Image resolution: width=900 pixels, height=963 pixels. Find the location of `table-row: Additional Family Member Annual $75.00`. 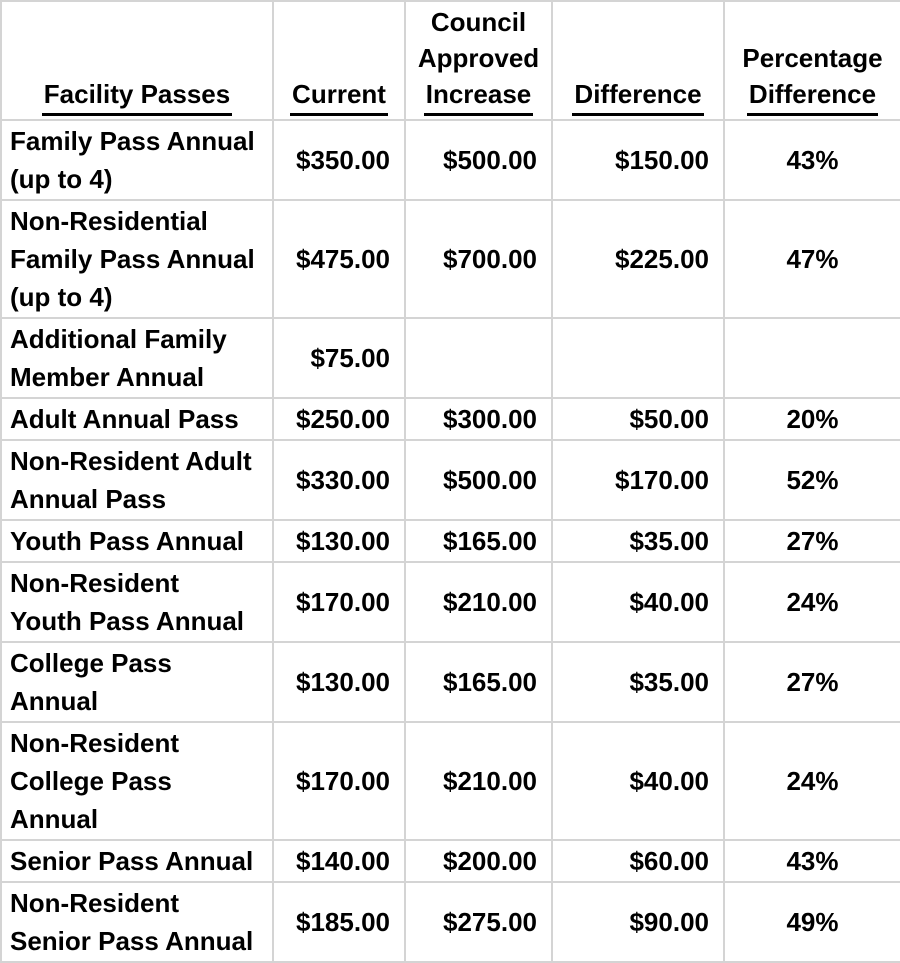

table-row: Additional Family Member Annual $75.00 is located at coordinates (450, 358).